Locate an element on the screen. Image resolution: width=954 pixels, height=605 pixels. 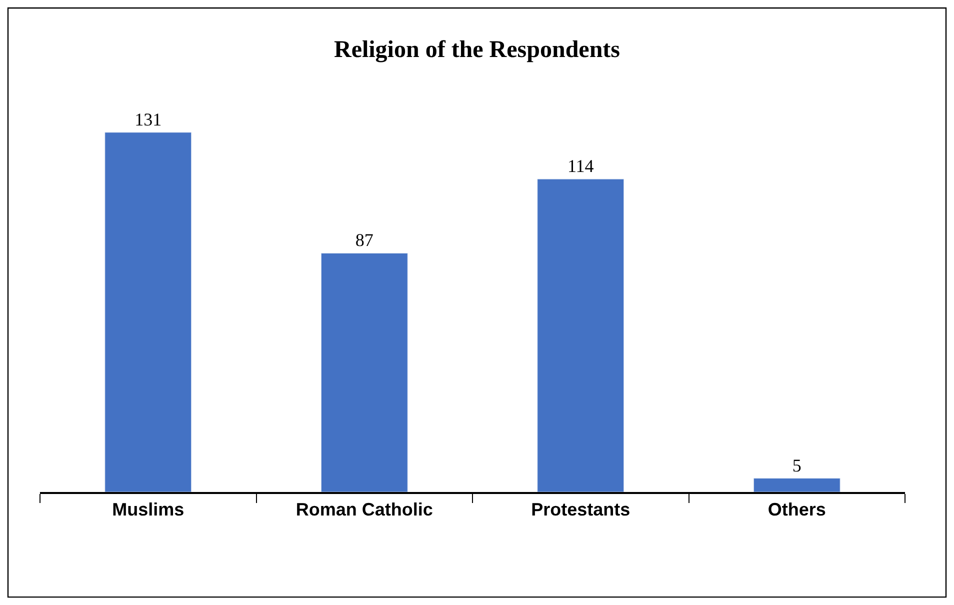
x-tick-label: Roman Catholic is located at coordinates (364, 509).